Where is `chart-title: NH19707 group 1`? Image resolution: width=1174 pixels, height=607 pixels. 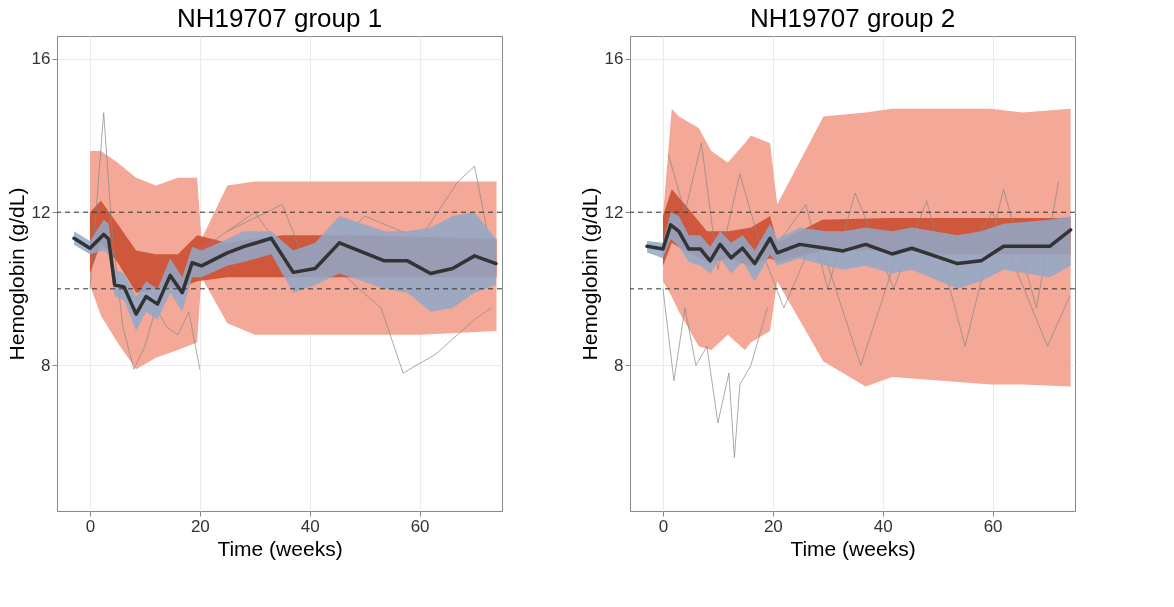 chart-title: NH19707 group 1 is located at coordinates (279, 18).